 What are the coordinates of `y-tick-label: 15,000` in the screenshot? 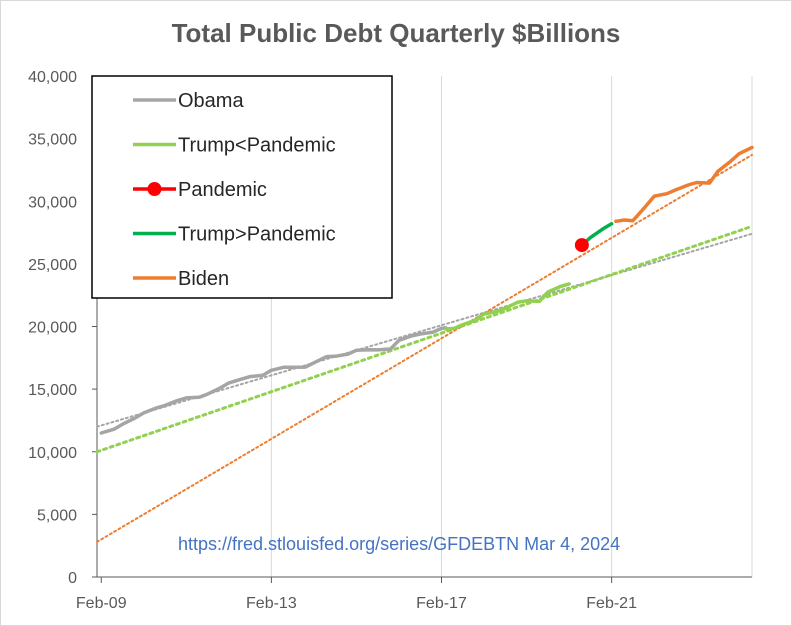 It's located at (52, 390).